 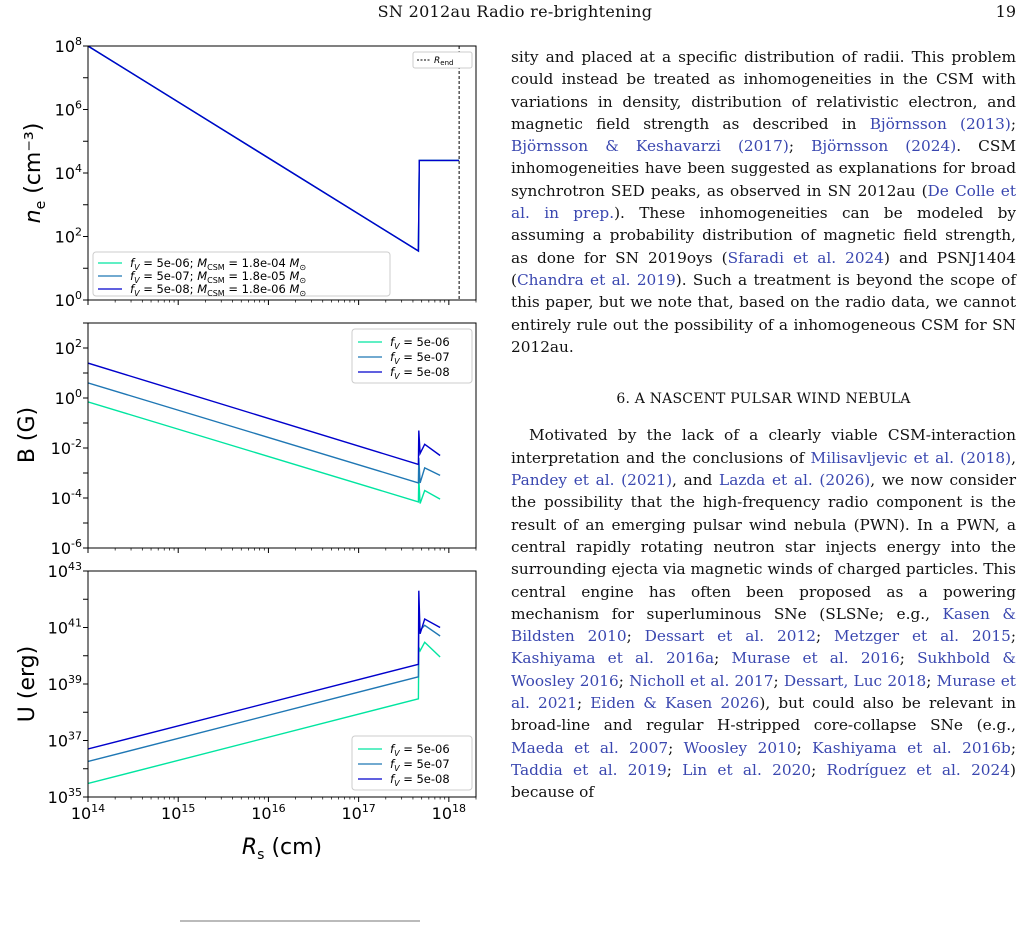 What do you see at coordinates (66, 497) in the screenshot?
I see `tick-label: 10⁻⁴` at bounding box center [66, 497].